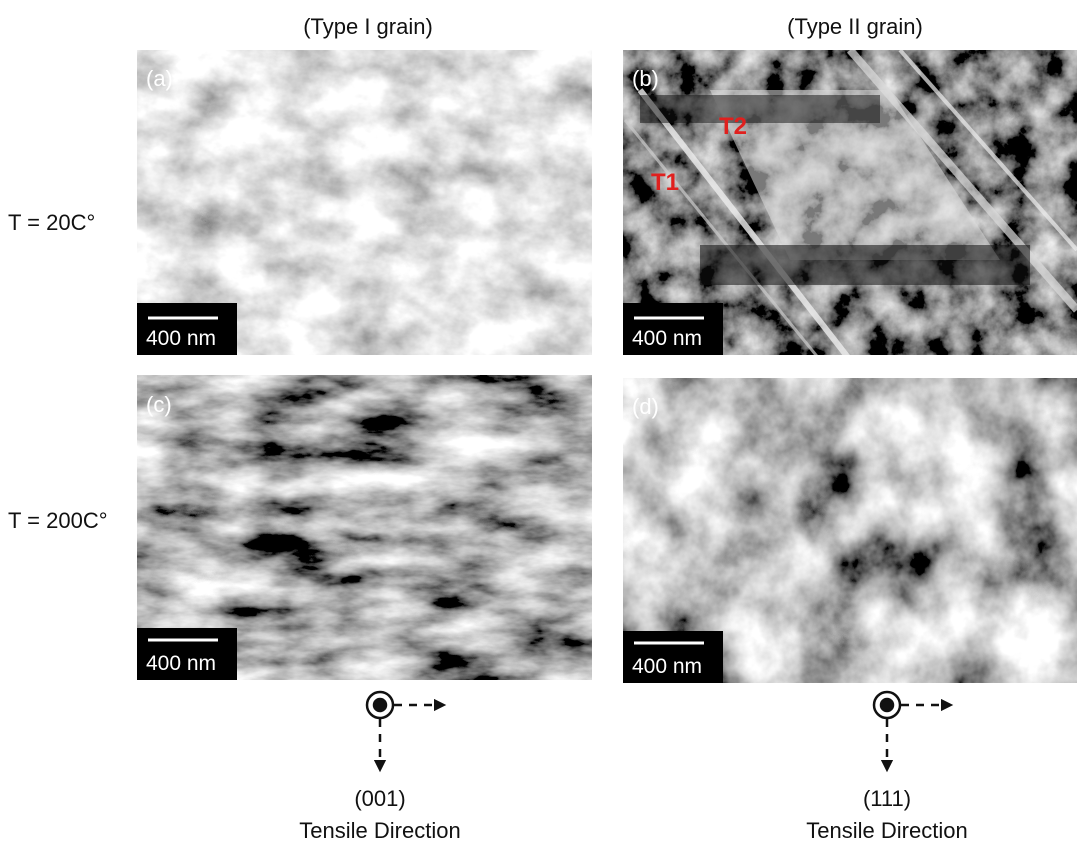 The height and width of the screenshot is (849, 1077). I want to click on panel-label: (a), so click(159, 78).